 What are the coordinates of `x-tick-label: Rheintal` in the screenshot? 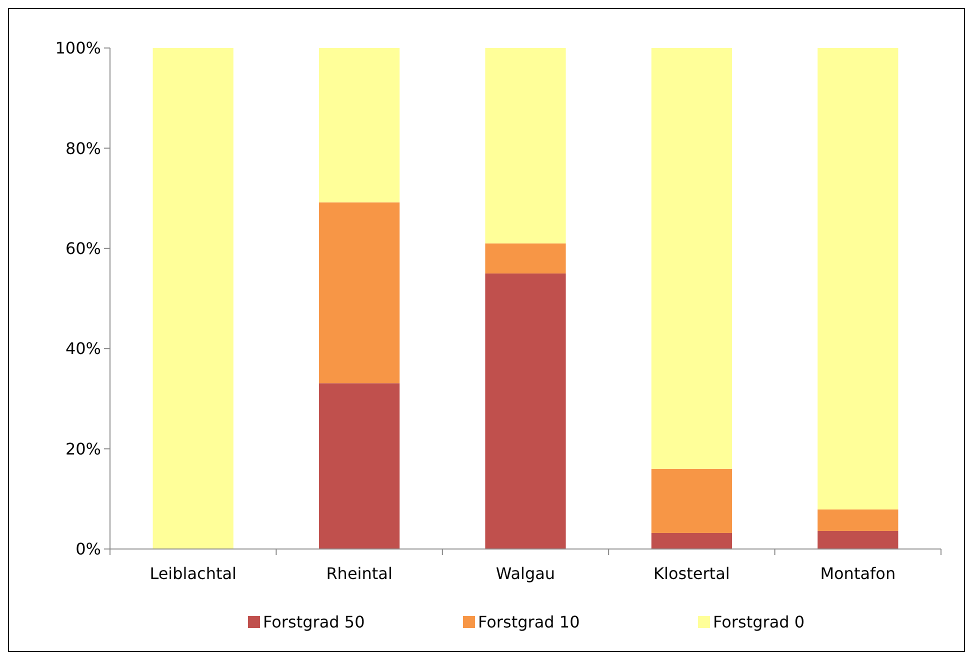 It's located at (359, 573).